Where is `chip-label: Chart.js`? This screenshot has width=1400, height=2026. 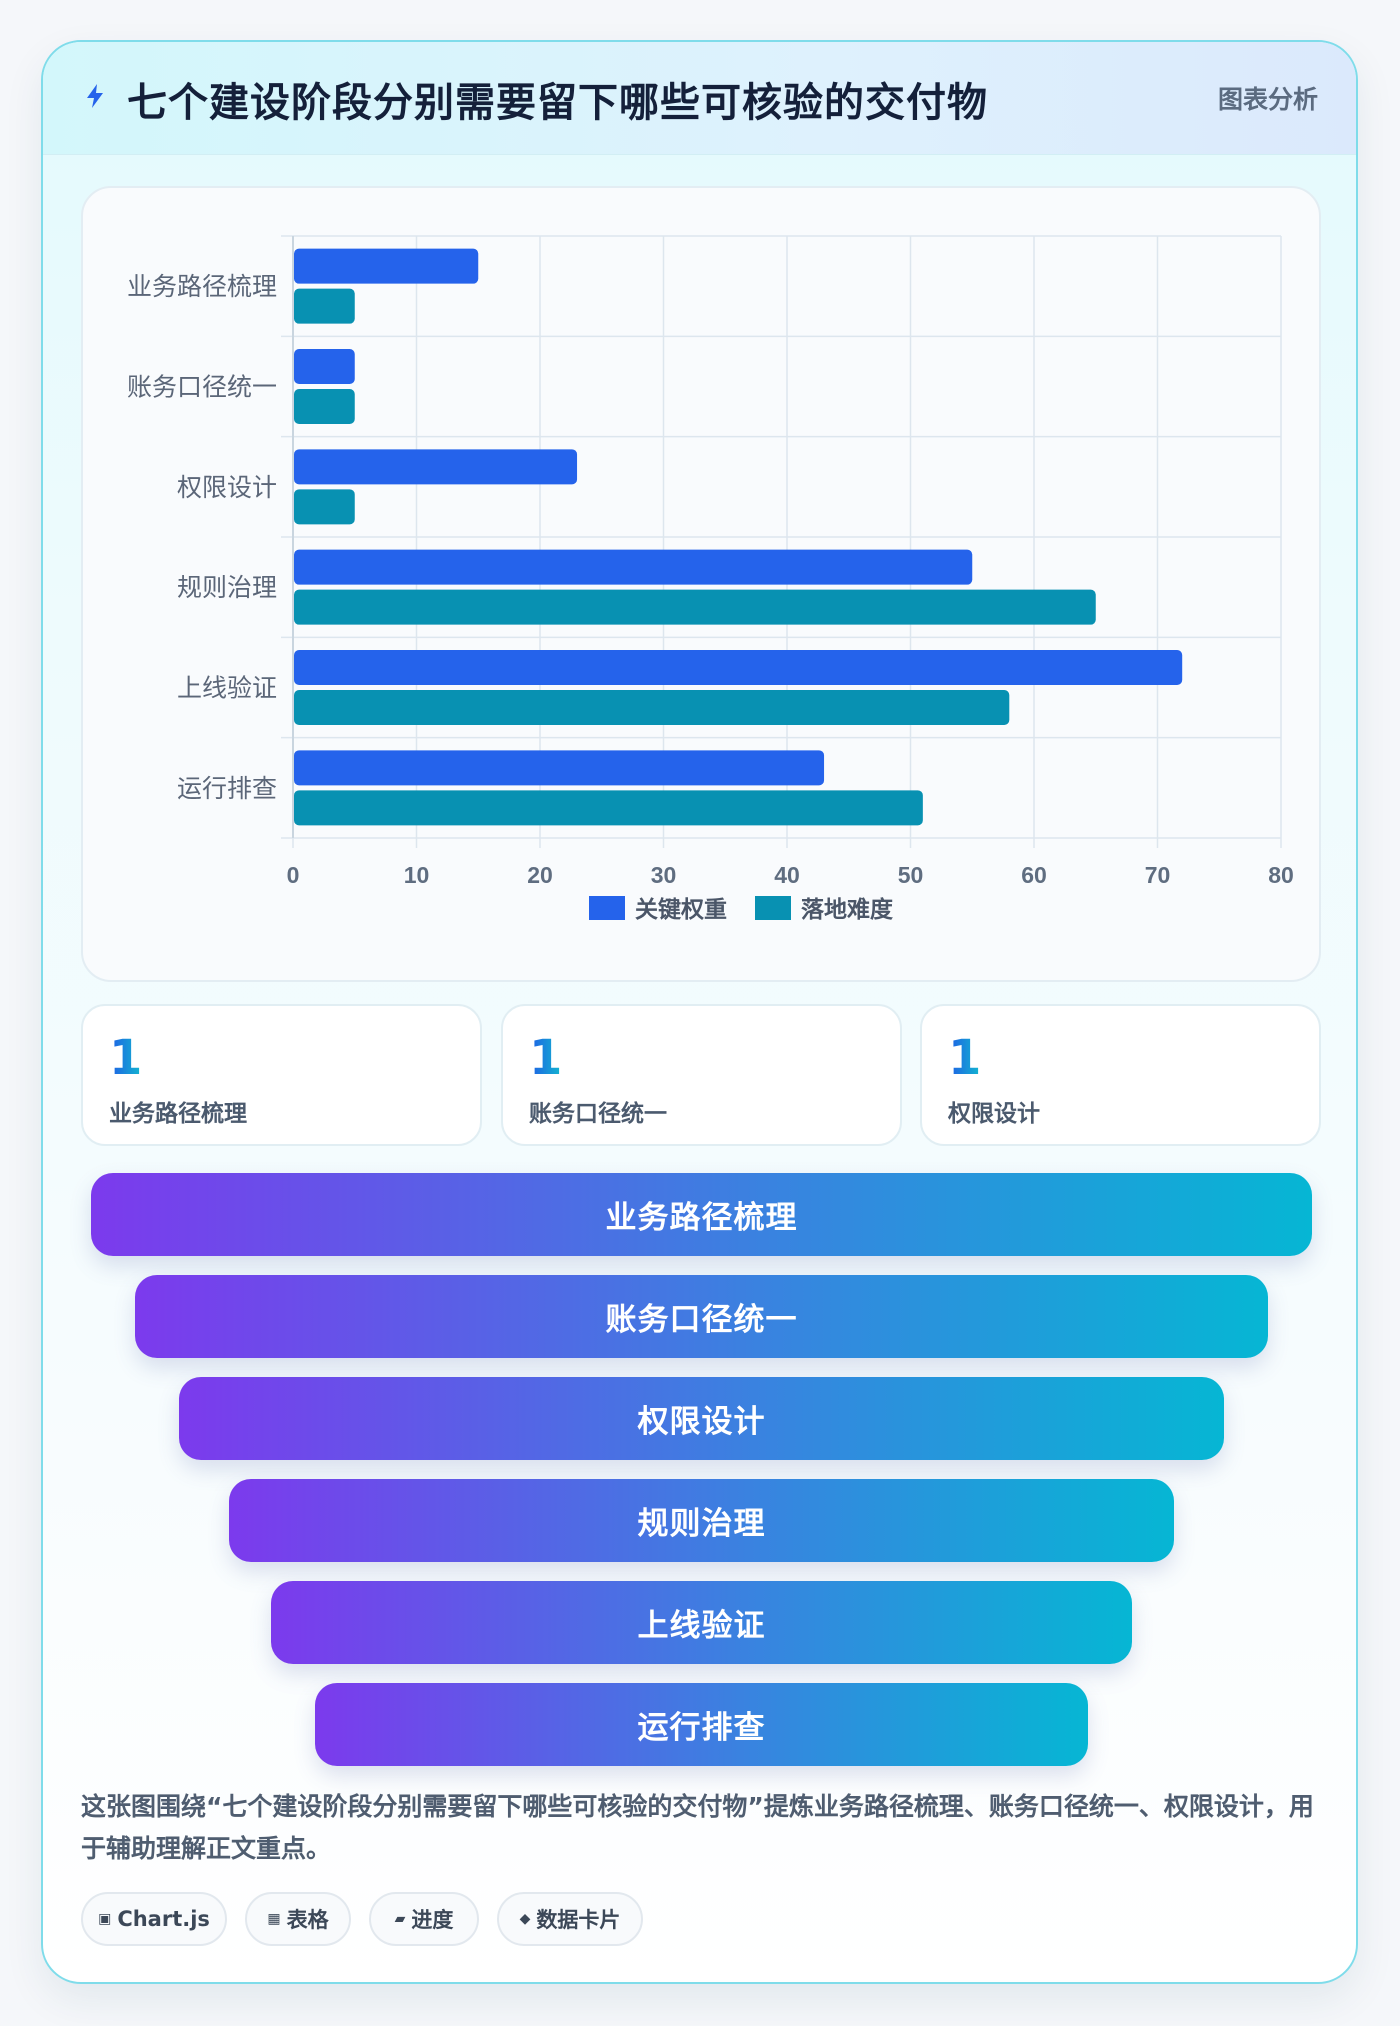 chip-label: Chart.js is located at coordinates (163, 1919).